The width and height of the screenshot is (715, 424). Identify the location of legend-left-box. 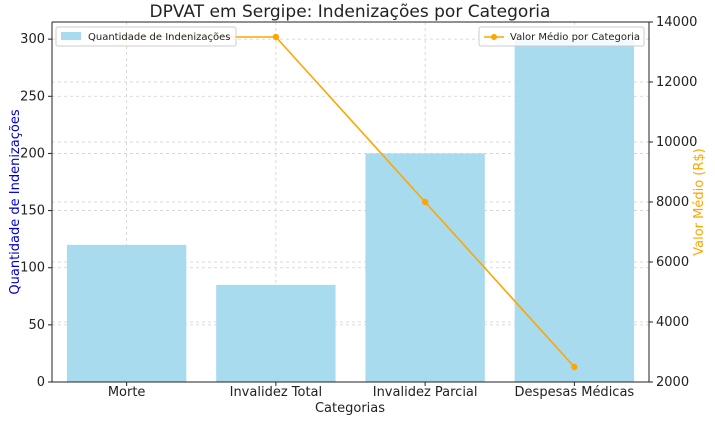
(146, 36).